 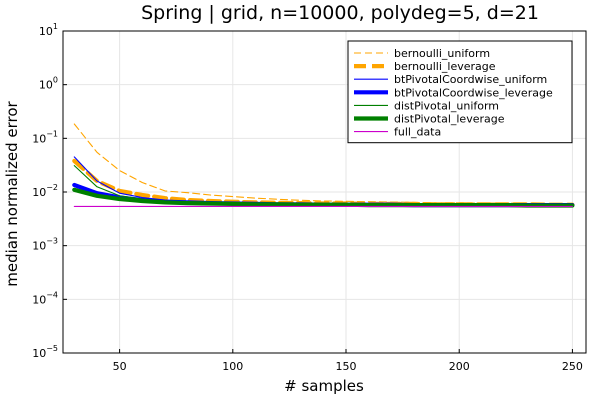 I want to click on legend-label: bernoulli_leverage, so click(x=445, y=66).